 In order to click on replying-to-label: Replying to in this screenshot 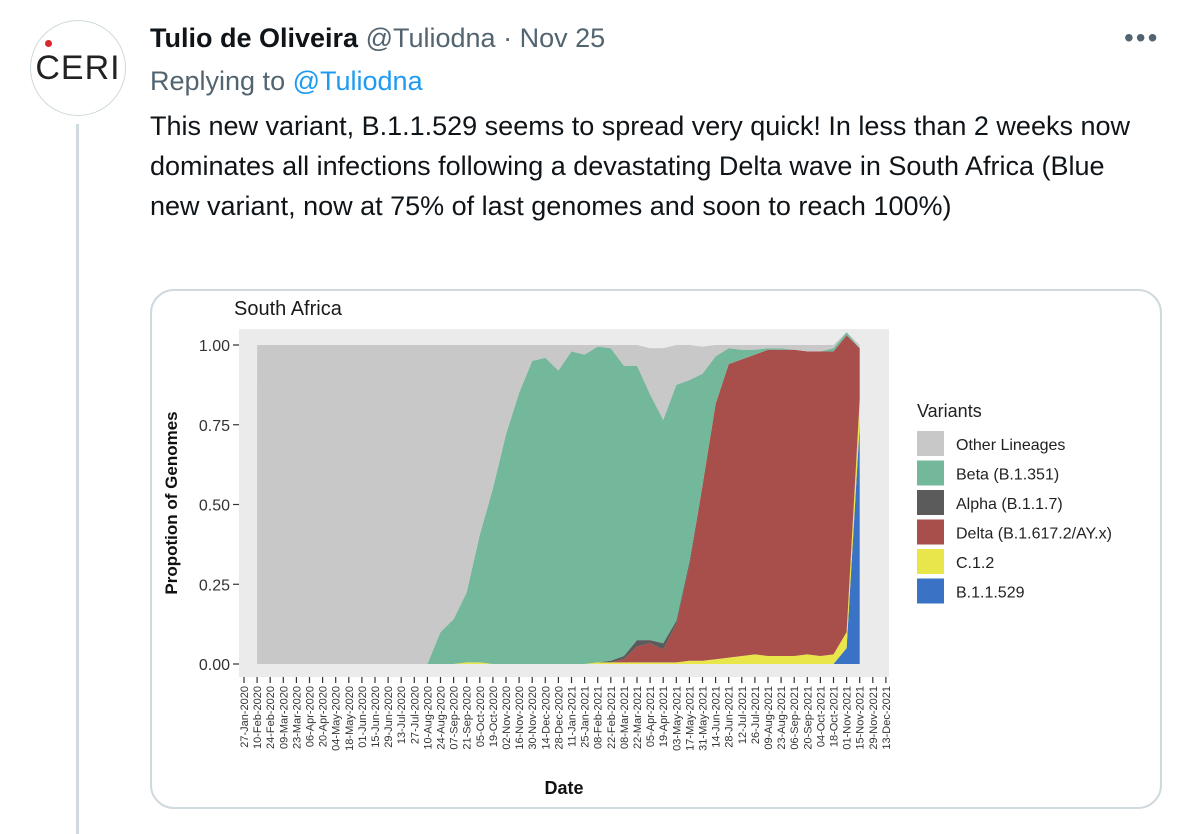, I will do `click(218, 81)`.